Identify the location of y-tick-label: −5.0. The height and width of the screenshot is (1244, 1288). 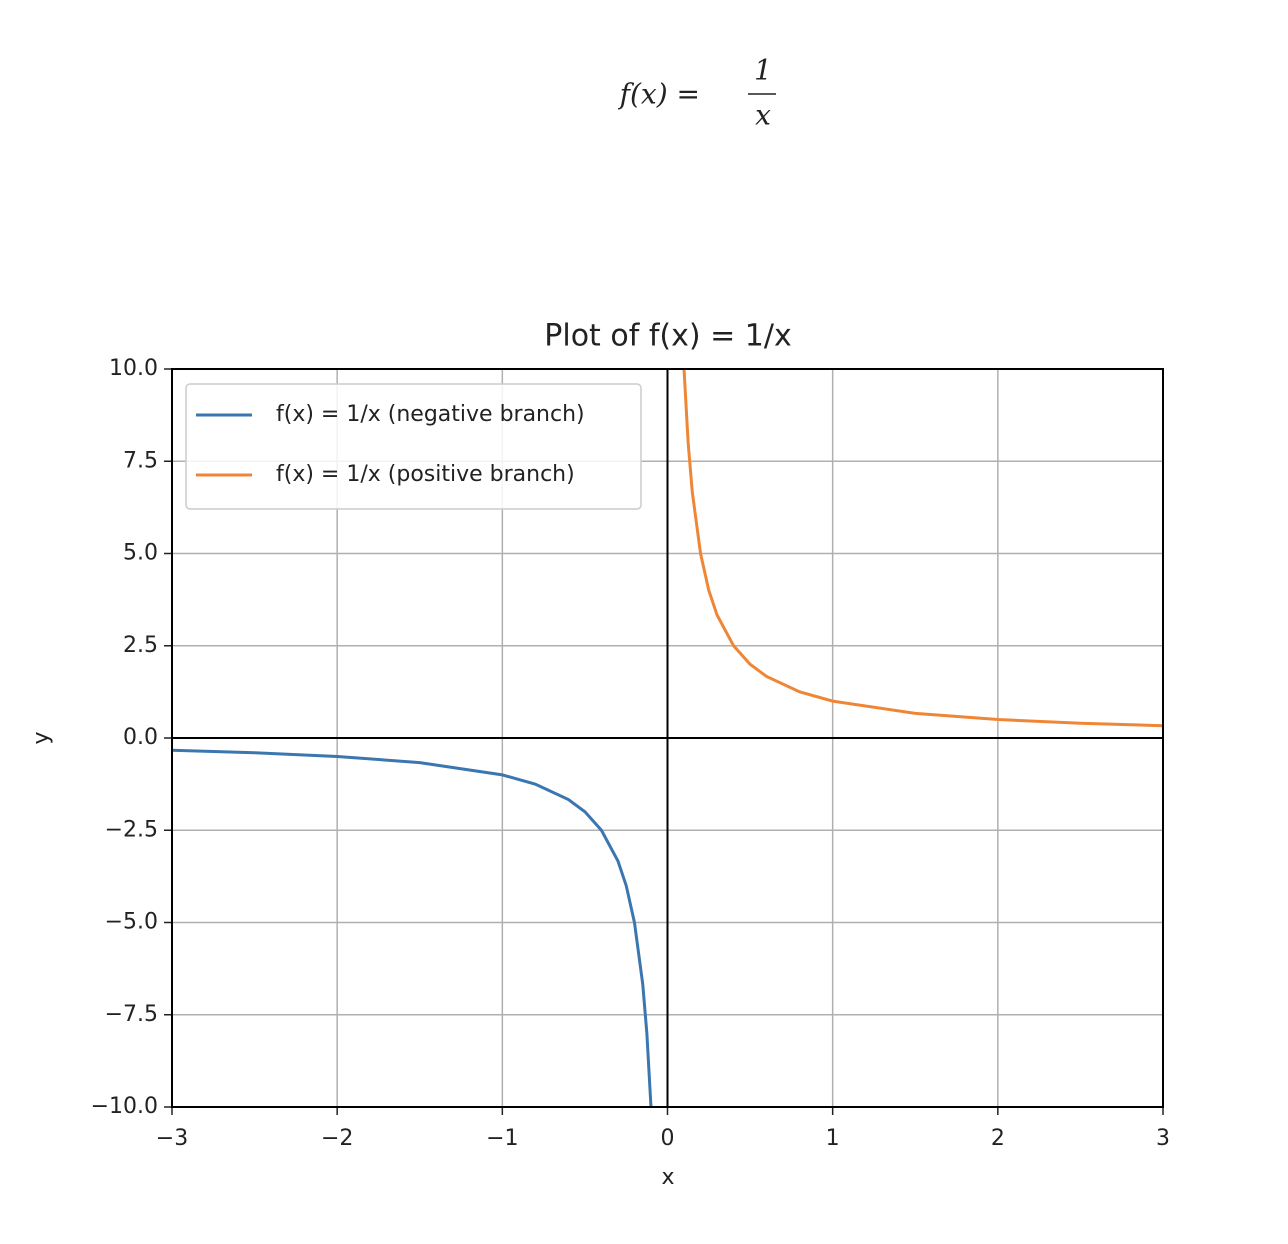
(131, 922).